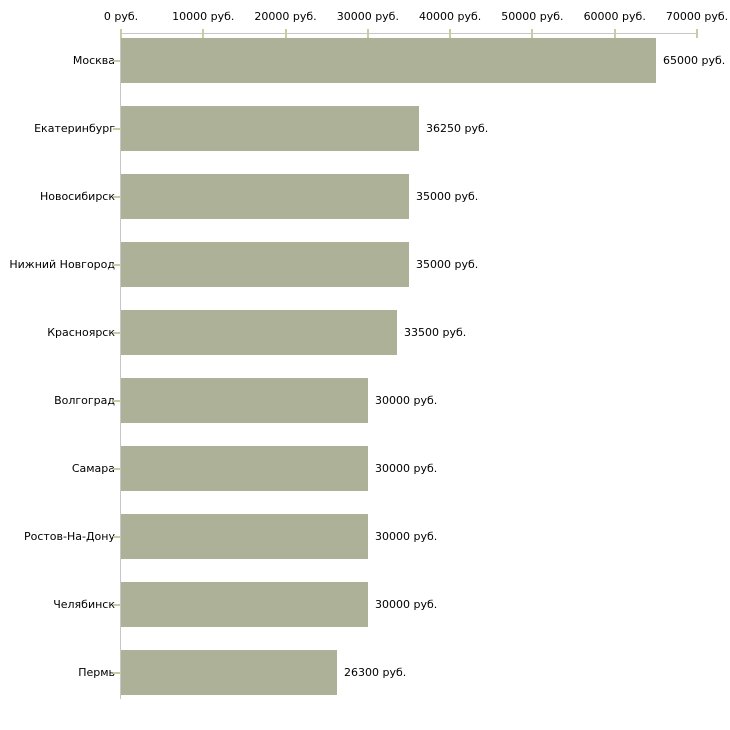 The image size is (730, 730). Describe the element at coordinates (285, 16) in the screenshot. I see `x-axis-tick-label: 20000 руб.` at that location.